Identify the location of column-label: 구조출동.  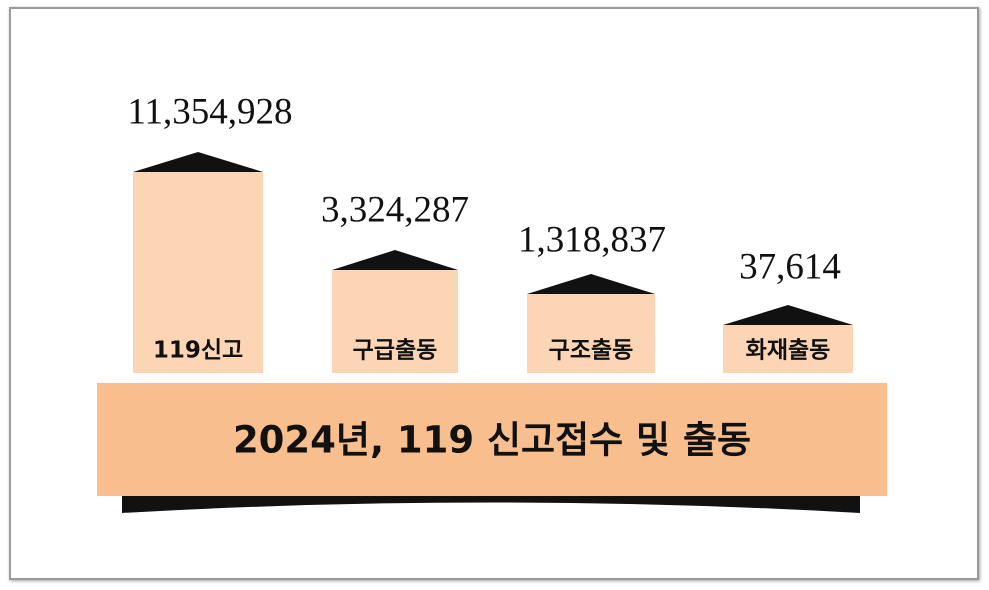
(591, 351).